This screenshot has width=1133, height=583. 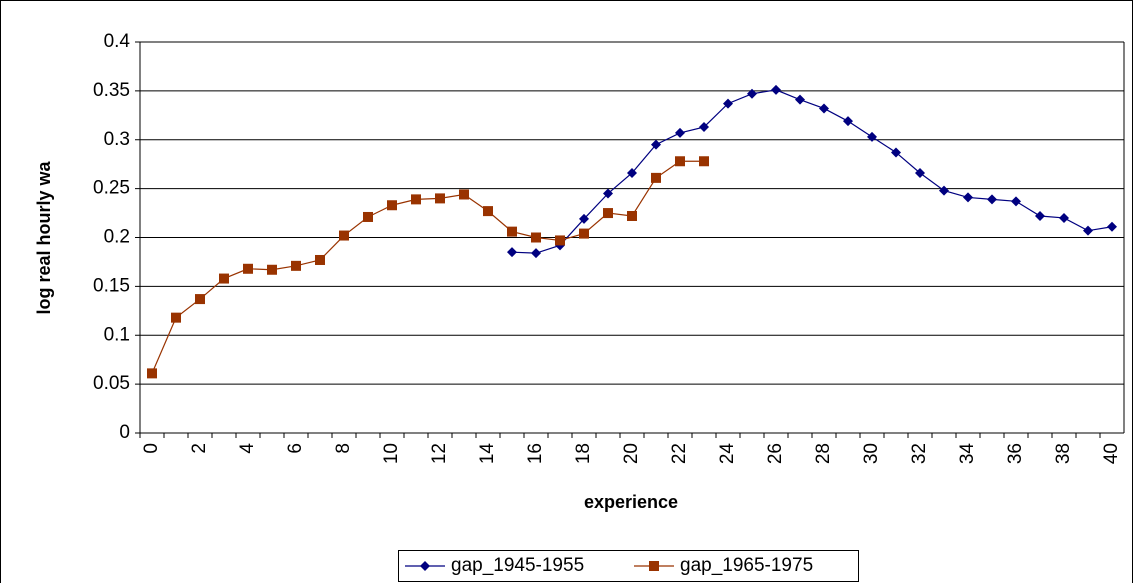 What do you see at coordinates (631, 453) in the screenshot?
I see `x-tick-label: 20` at bounding box center [631, 453].